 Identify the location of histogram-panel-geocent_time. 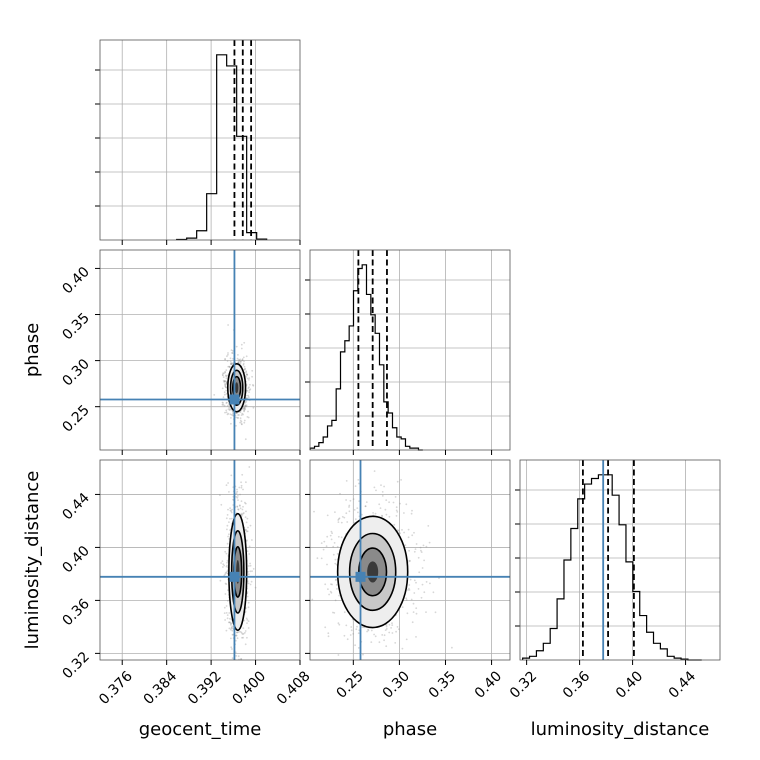
(198, 142).